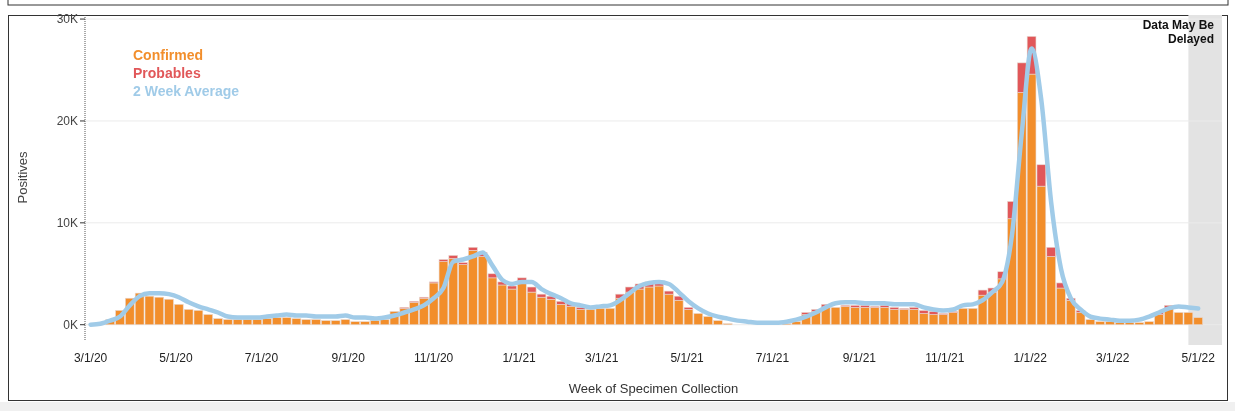 The width and height of the screenshot is (1235, 411). Describe the element at coordinates (1178, 32) in the screenshot. I see `band-label: Data May Be Delayed` at that location.